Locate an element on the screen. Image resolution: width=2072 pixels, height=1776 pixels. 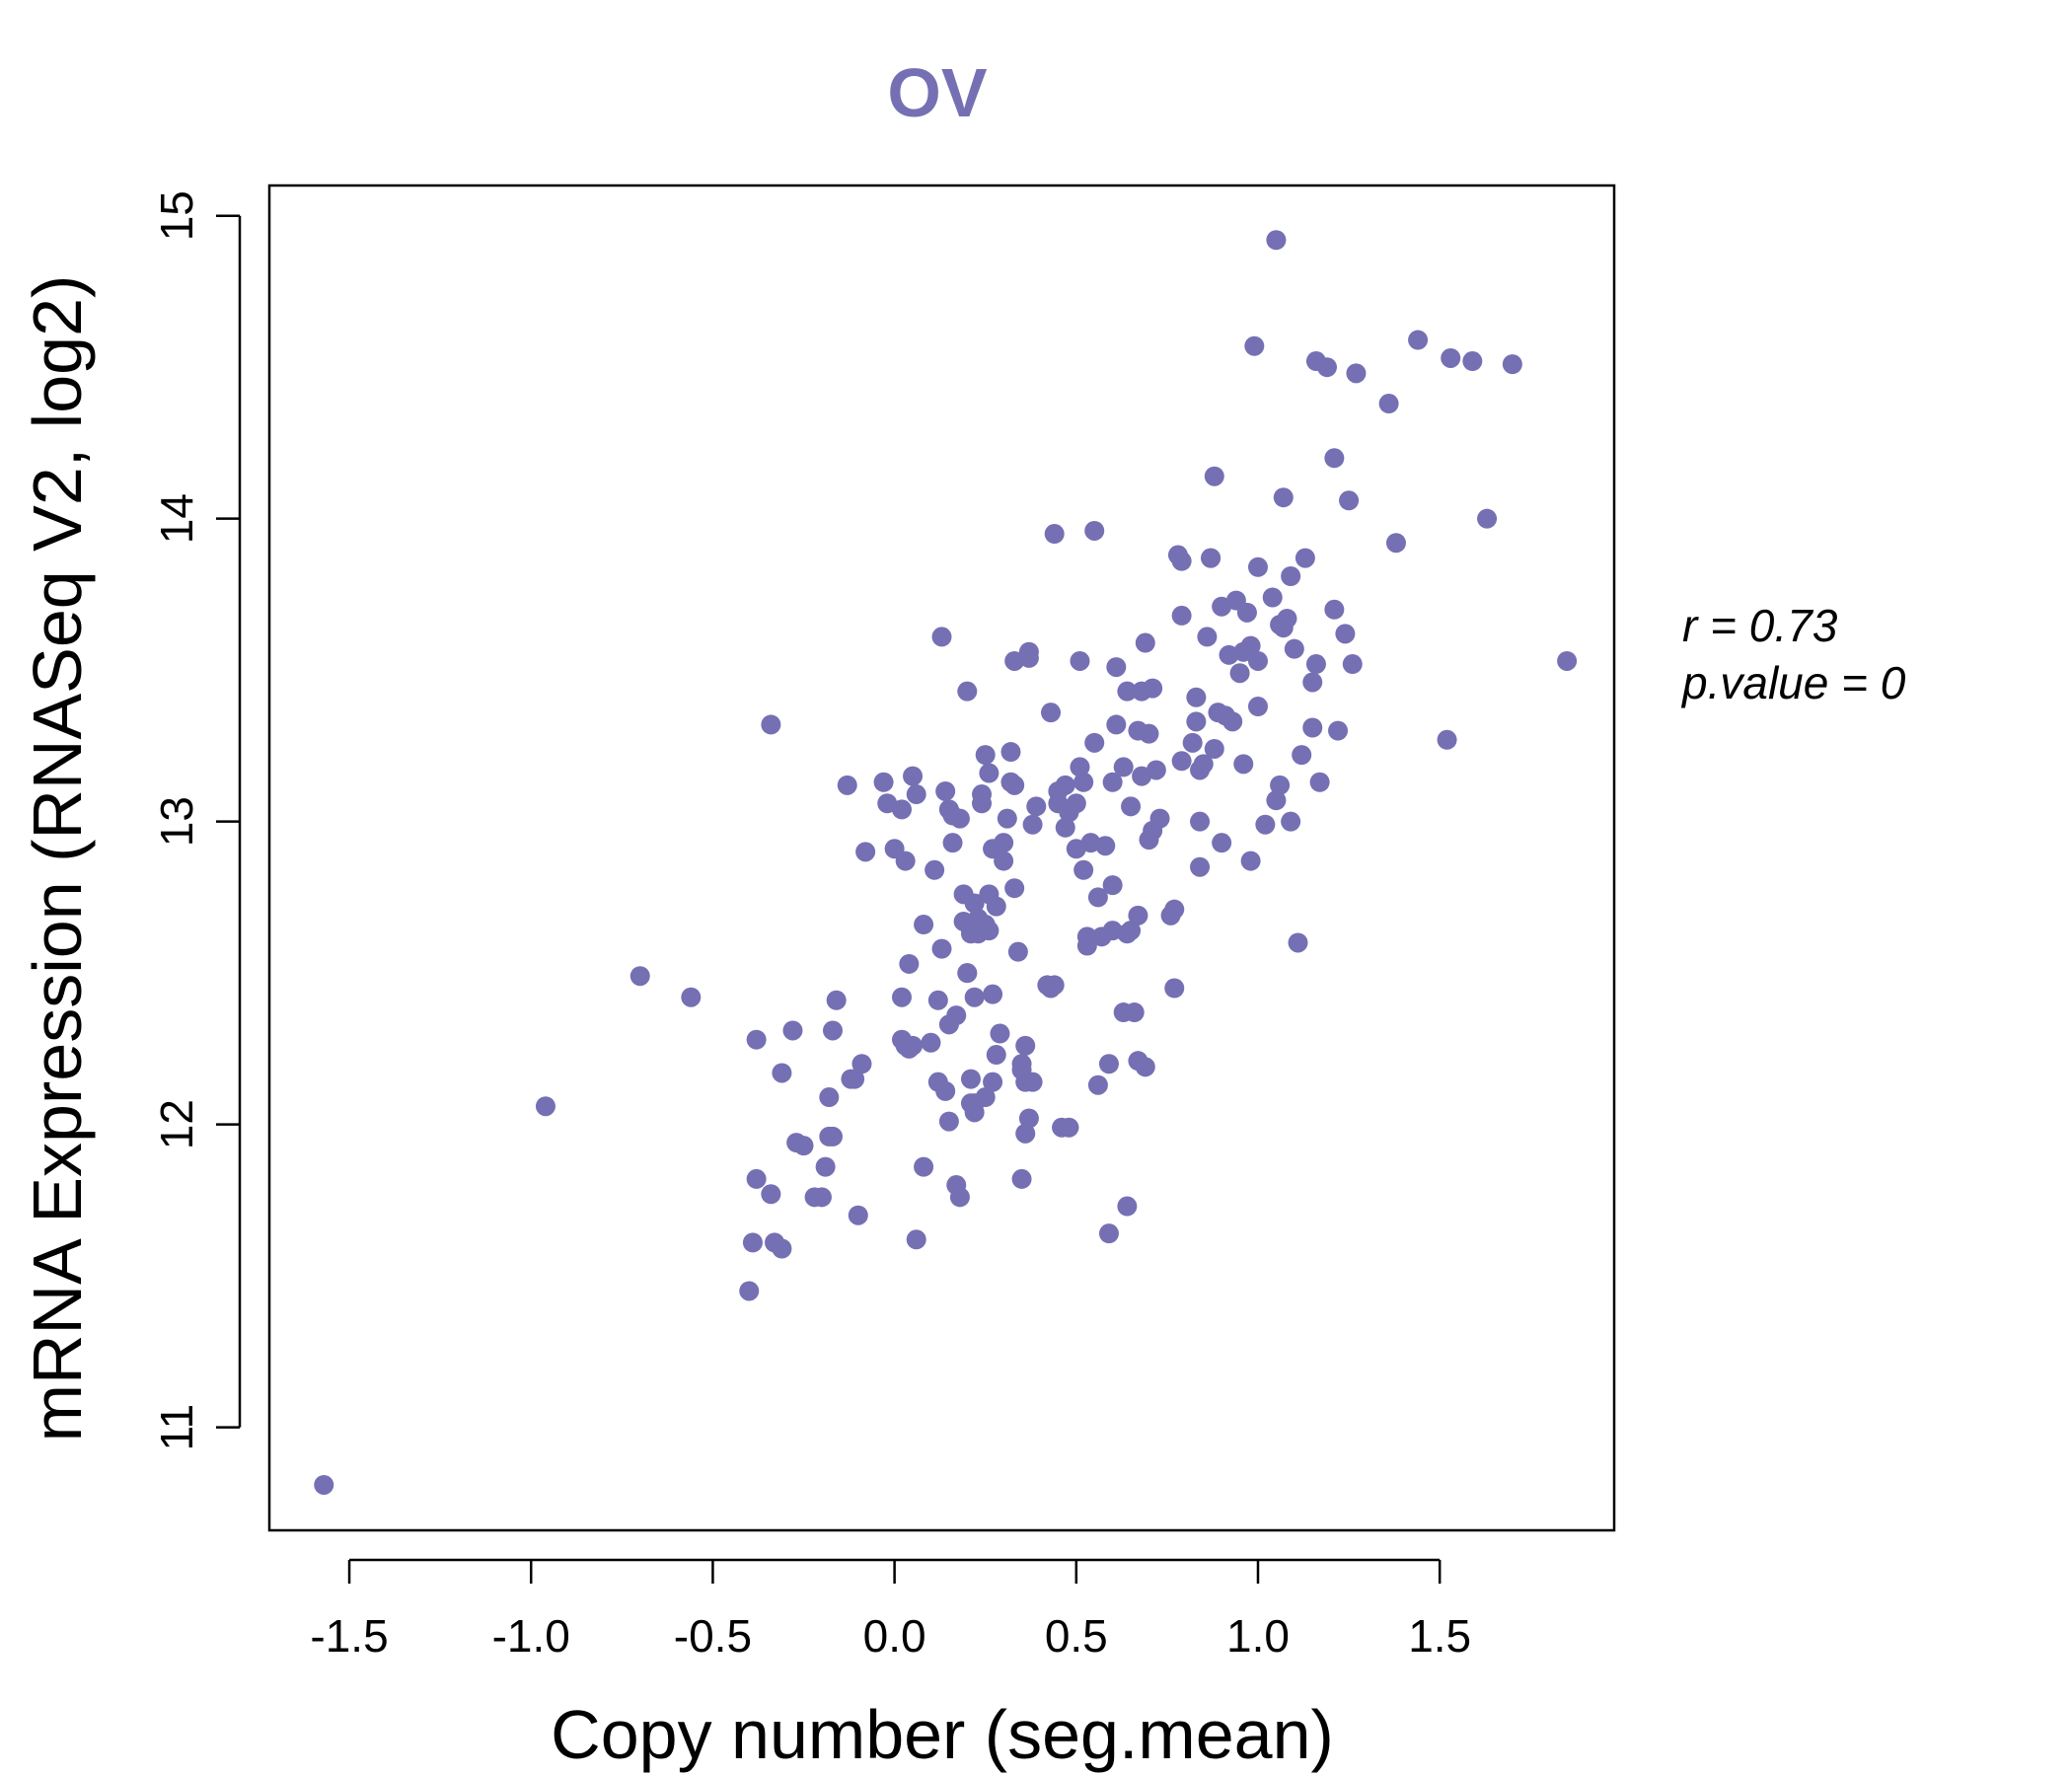
correlation-r-label: r = 0.73 is located at coordinates (1760, 625).